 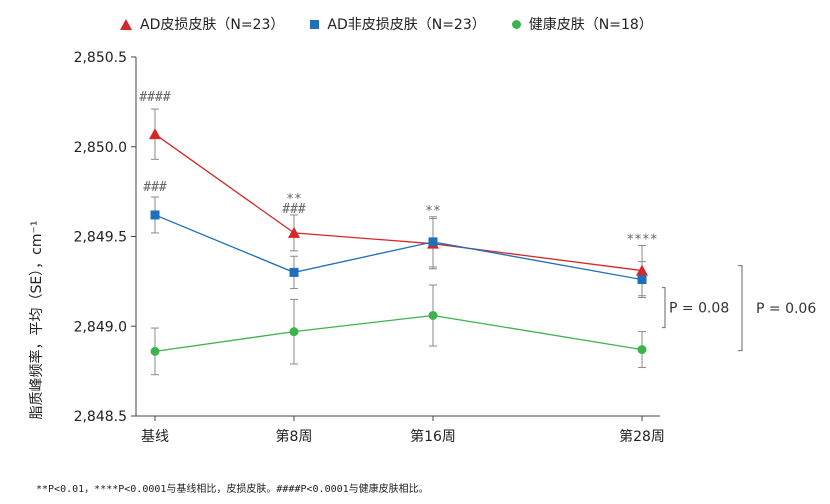 I want to click on legend-item-ad-lesional: AD皮损皮肤（N=23）, so click(x=202, y=24).